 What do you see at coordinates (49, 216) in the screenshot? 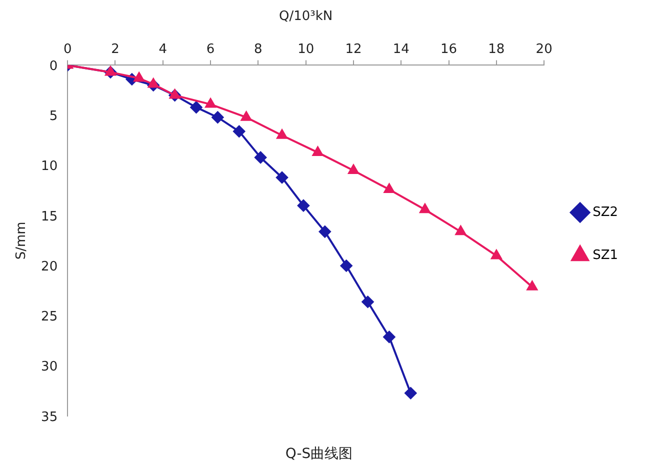
I see `y-tick-label: 15` at bounding box center [49, 216].